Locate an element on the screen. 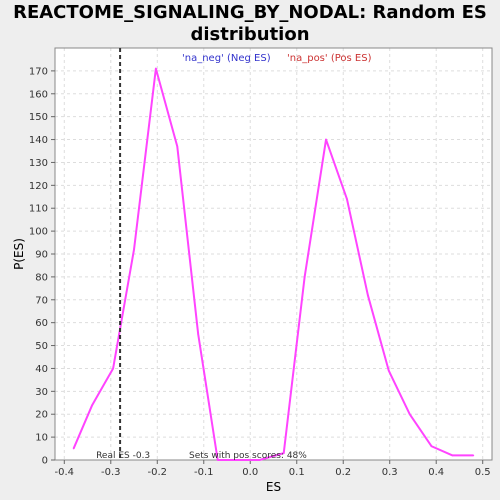  x-axis-label: ES is located at coordinates (273, 487).